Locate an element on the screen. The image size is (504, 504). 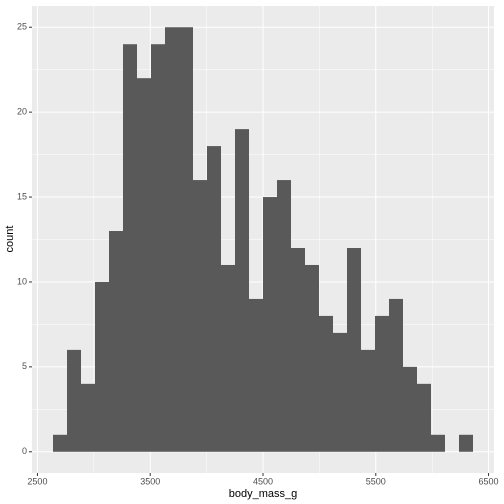
y-tick-label: 20 is located at coordinates (22, 112).